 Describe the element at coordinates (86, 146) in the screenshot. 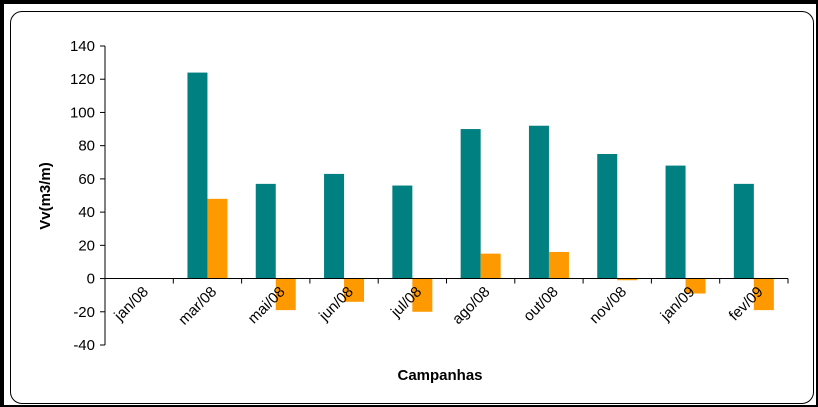

I see `y-tick-label: 80` at that location.